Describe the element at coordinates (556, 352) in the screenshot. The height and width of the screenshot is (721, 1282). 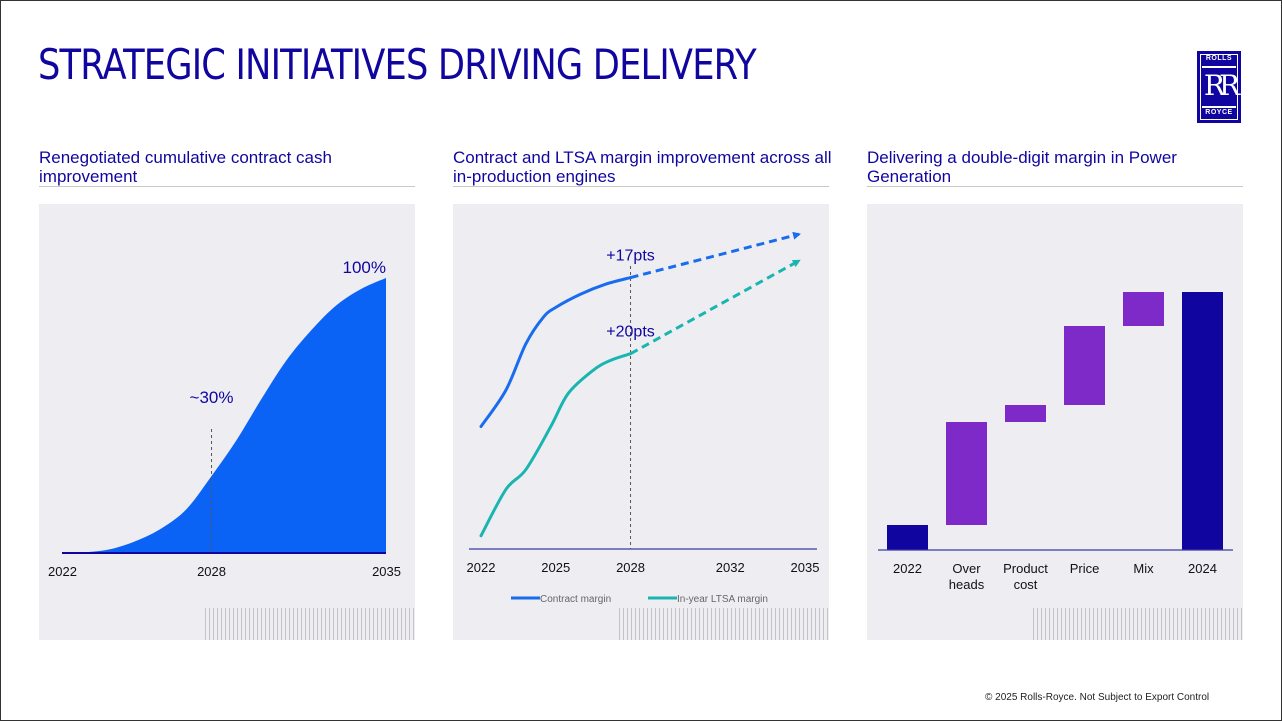
I see `series-line-contract` at that location.